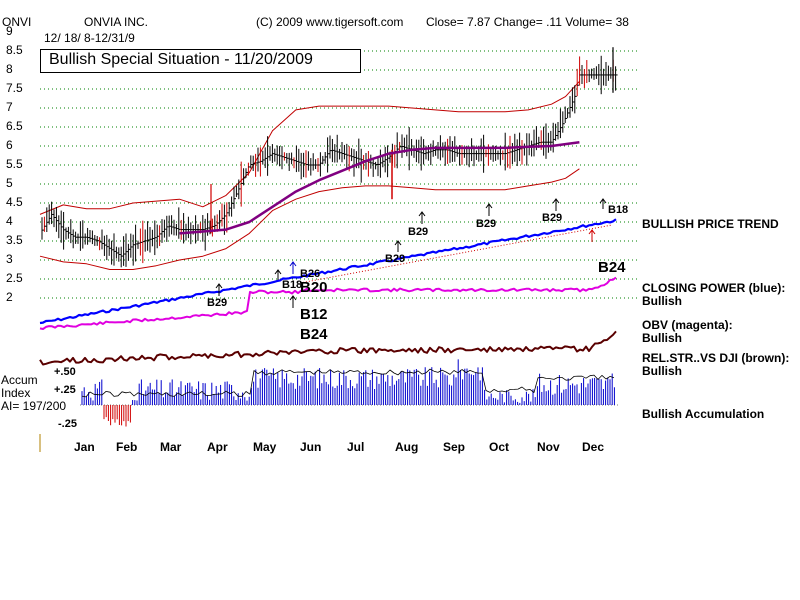  Describe the element at coordinates (9, 107) in the screenshot. I see `y-tick-label: 7` at that location.